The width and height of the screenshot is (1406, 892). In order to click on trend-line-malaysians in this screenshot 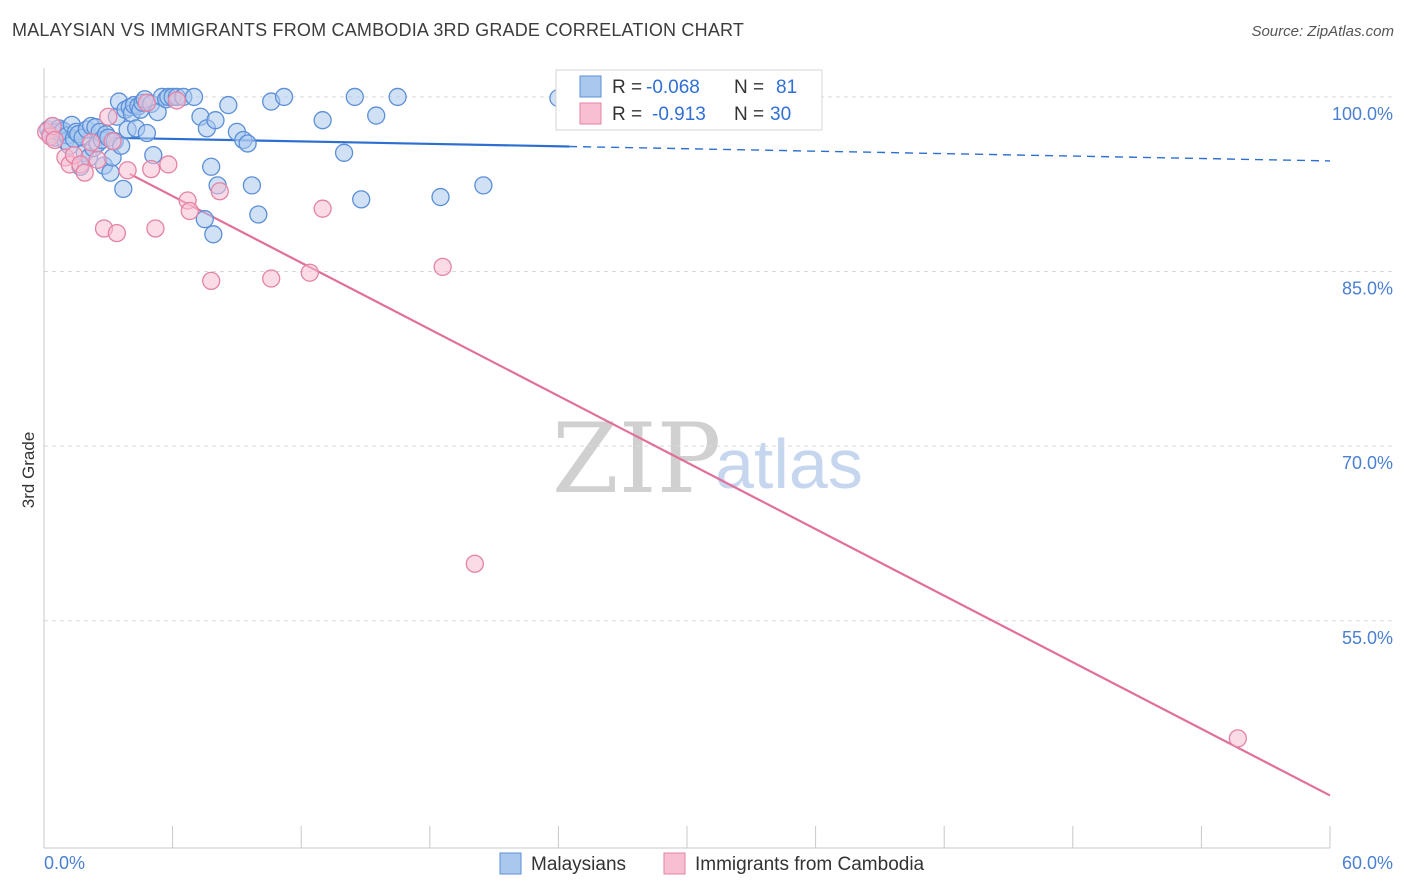, I will do `click(306, 141)`.